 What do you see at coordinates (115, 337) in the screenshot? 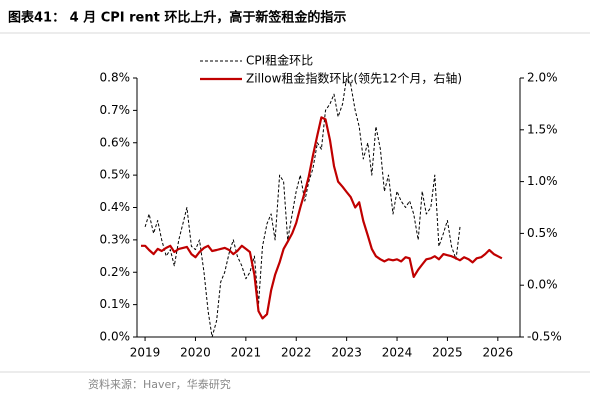
I see `y-tick-label: 0.0%` at bounding box center [115, 337].